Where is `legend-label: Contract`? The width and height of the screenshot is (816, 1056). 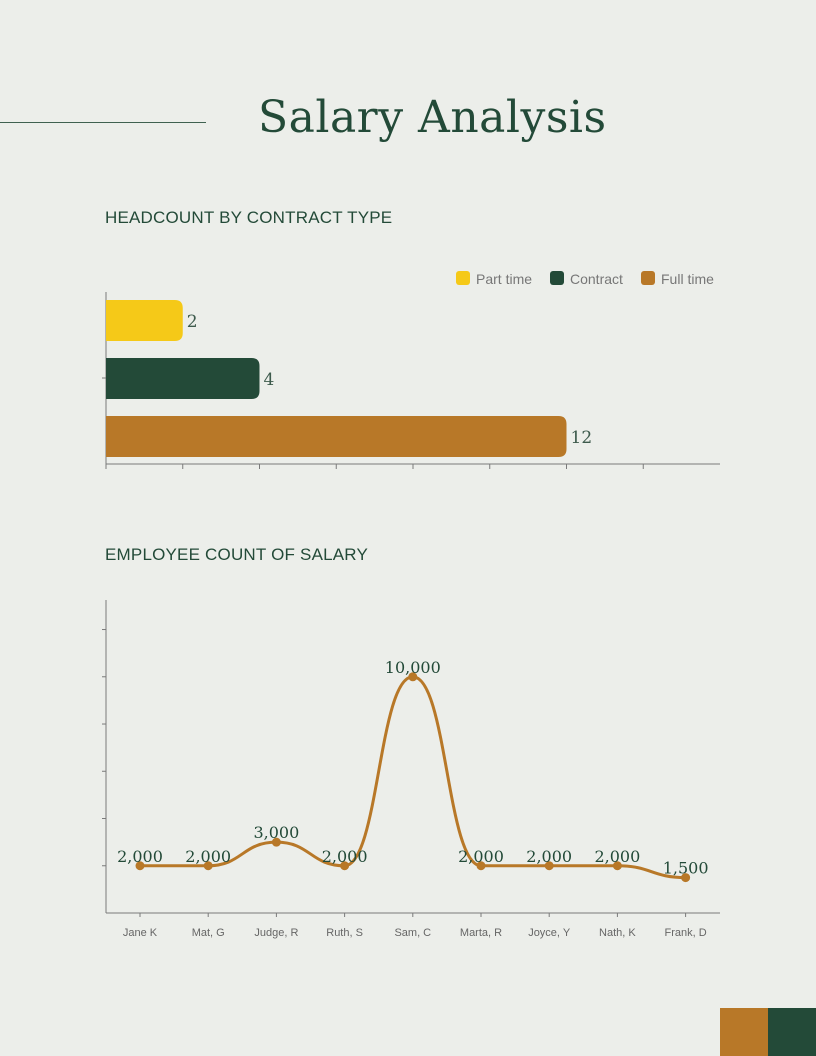 legend-label: Contract is located at coordinates (596, 279).